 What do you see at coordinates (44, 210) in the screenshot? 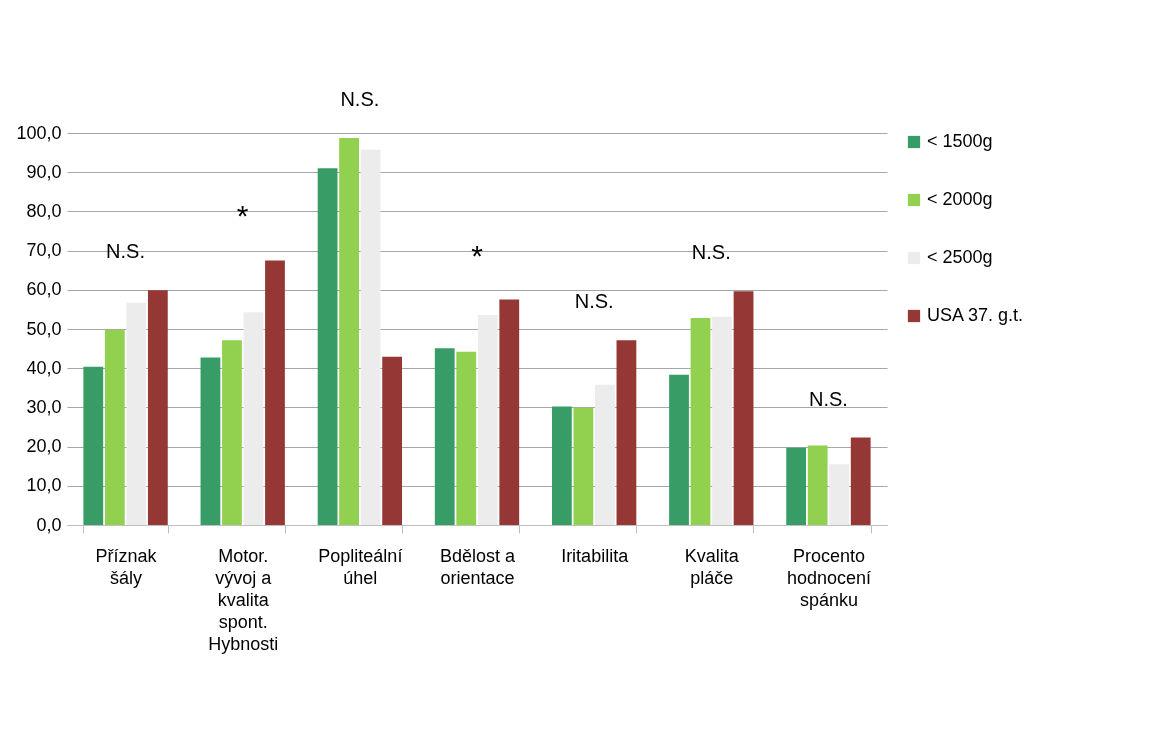
I see `y-tick-label: 80,0` at bounding box center [44, 210].